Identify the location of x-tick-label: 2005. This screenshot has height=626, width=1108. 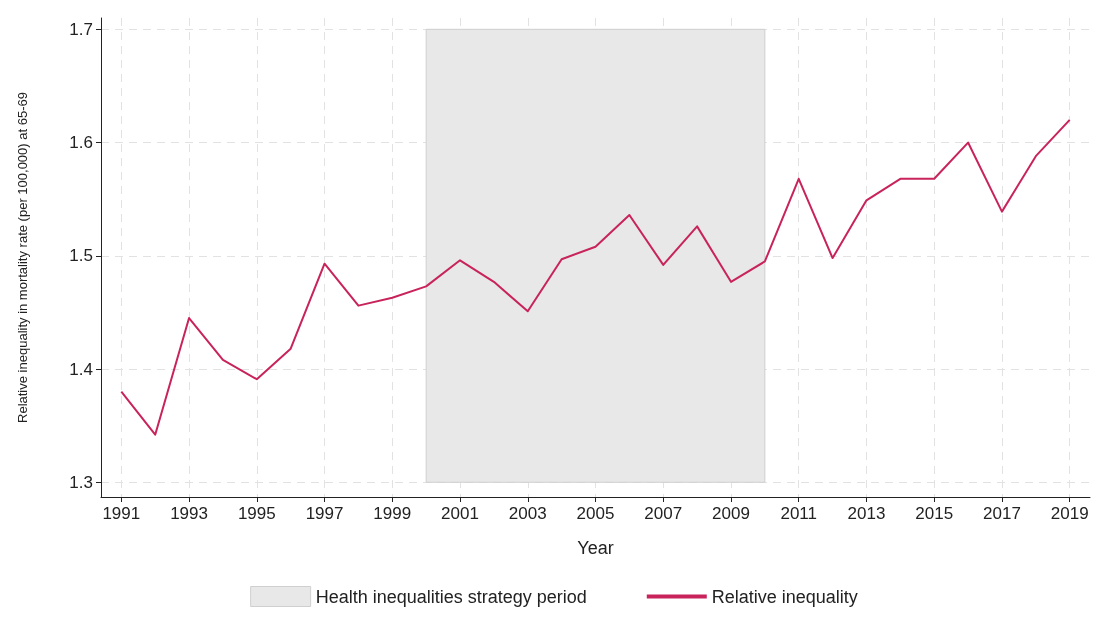
(595, 513).